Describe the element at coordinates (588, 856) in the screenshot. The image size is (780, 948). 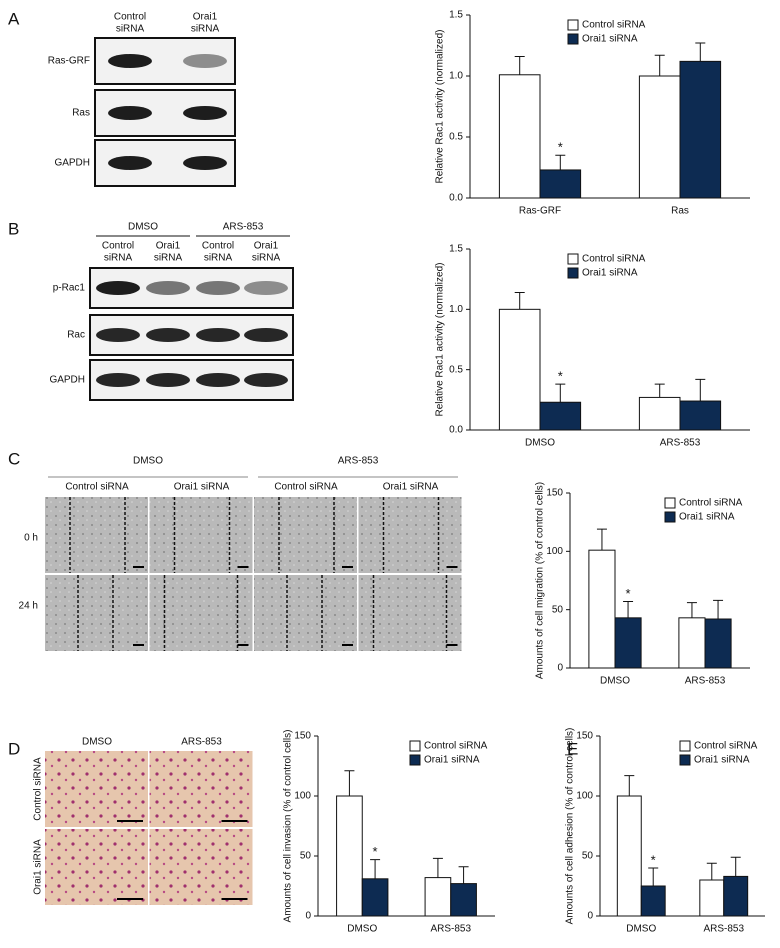
I see `y-tick-label: 50` at that location.